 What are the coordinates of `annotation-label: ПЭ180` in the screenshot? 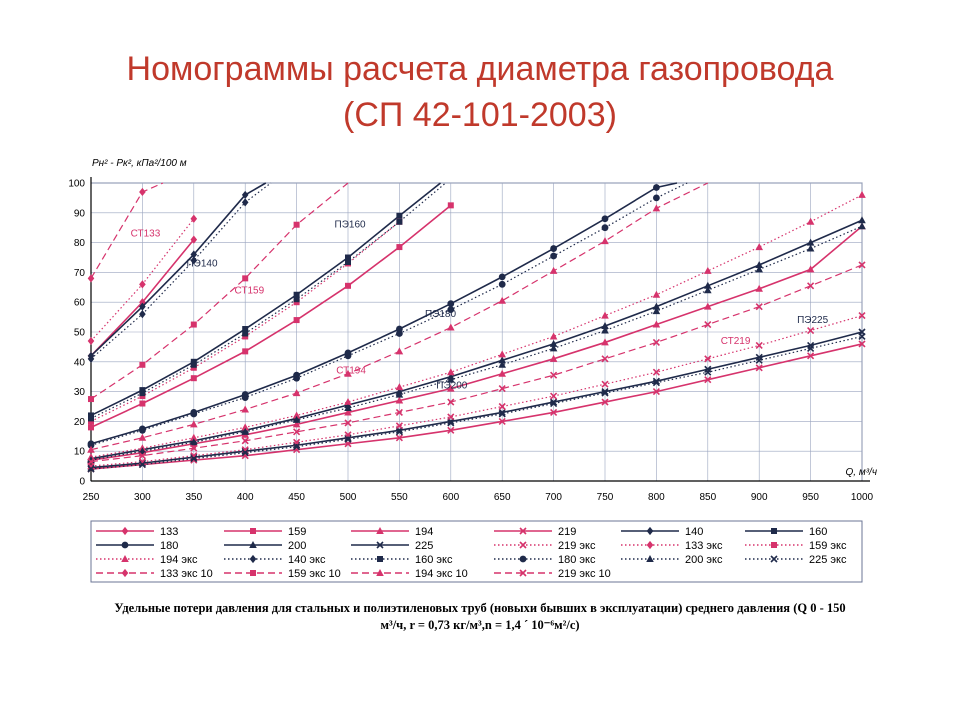 It's located at (440, 314).